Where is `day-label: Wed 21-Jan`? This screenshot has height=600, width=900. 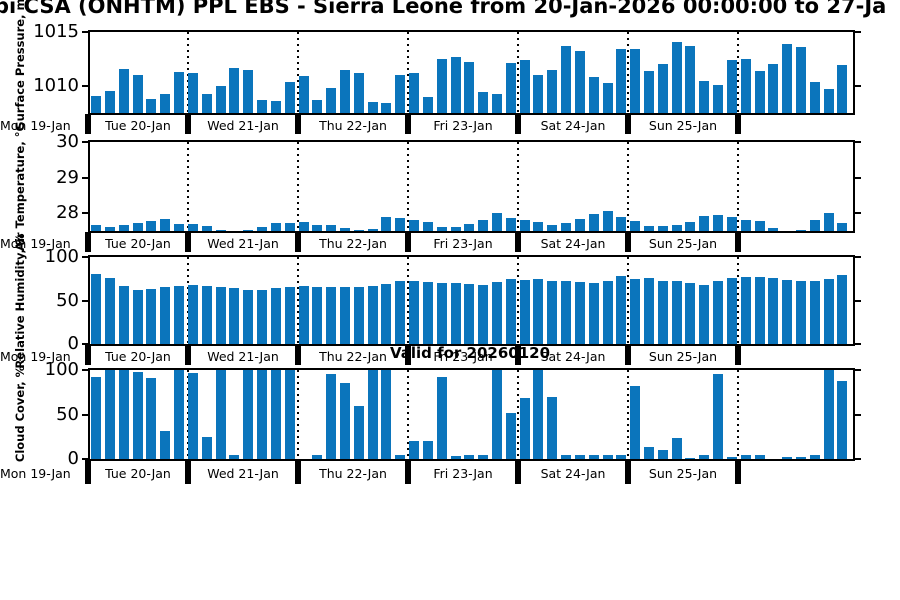 day-label: Wed 21-Jan is located at coordinates (243, 356).